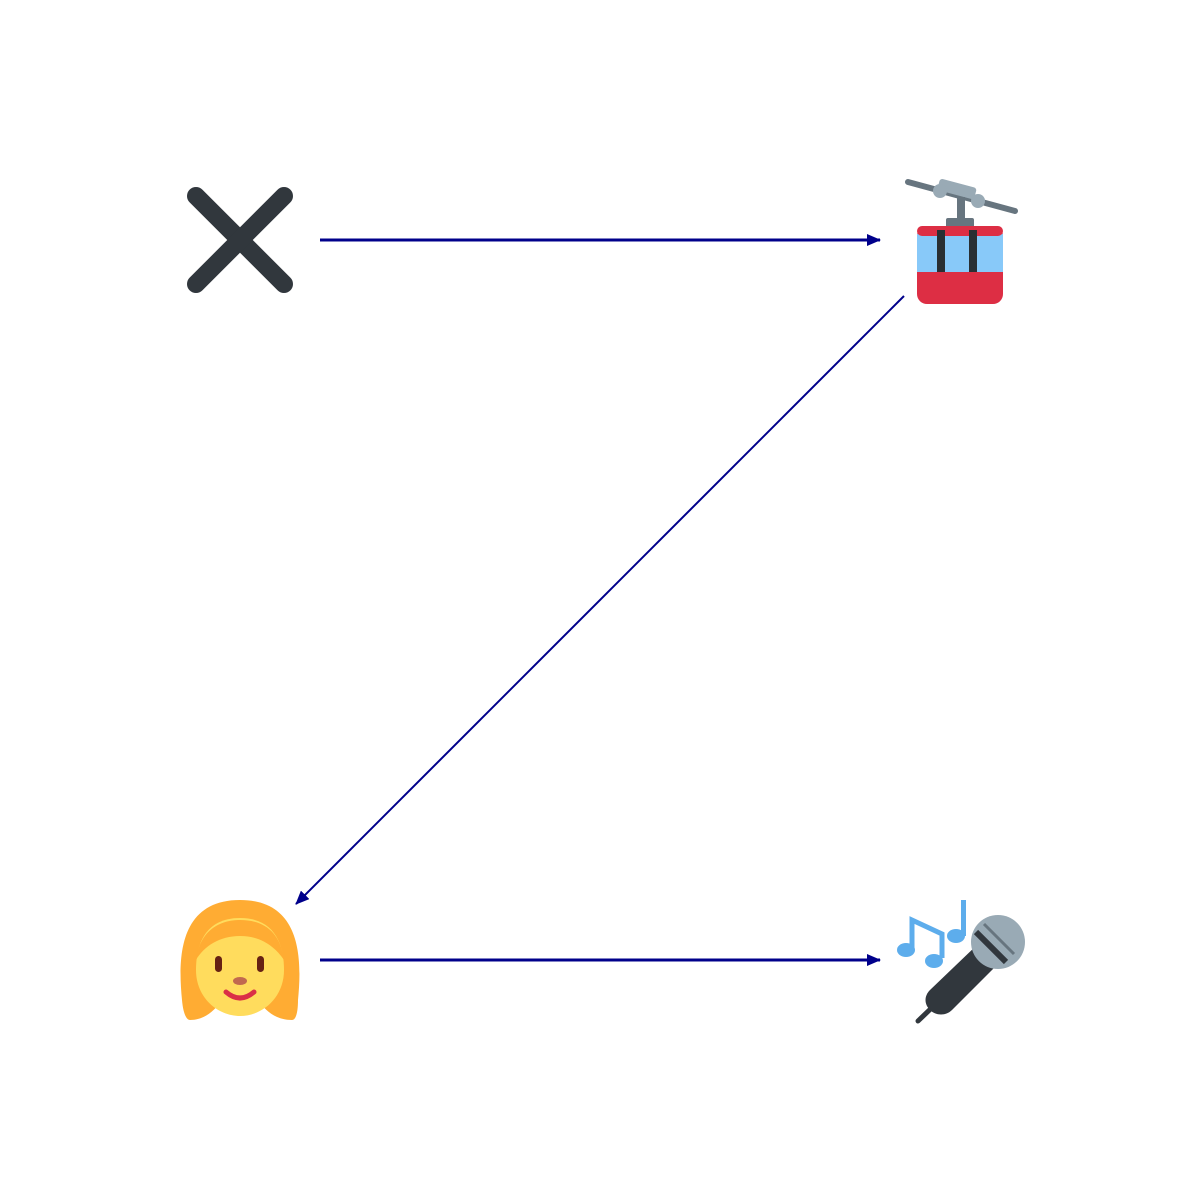 This screenshot has width=1200, height=1200. Describe the element at coordinates (961, 241) in the screenshot. I see `aerial-tramway-icon` at that location.